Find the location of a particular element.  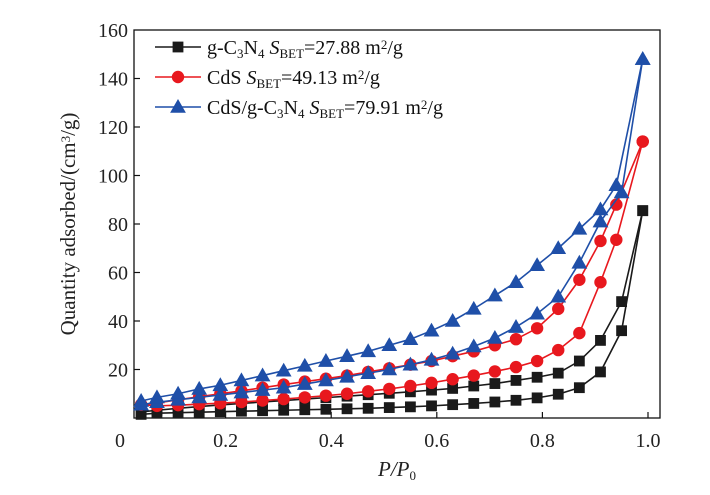

legend-entry: g-C3N4 SBET=27.88 m2/g is located at coordinates (279, 49).